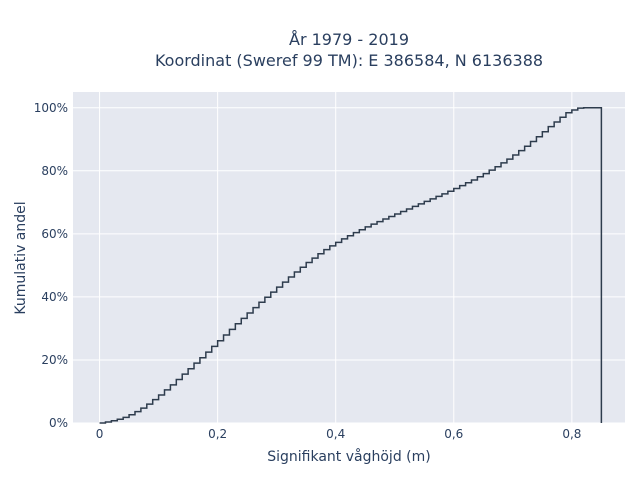 The height and width of the screenshot is (480, 640). What do you see at coordinates (453, 434) in the screenshot?
I see `x-tick-label: 0,6` at bounding box center [453, 434].